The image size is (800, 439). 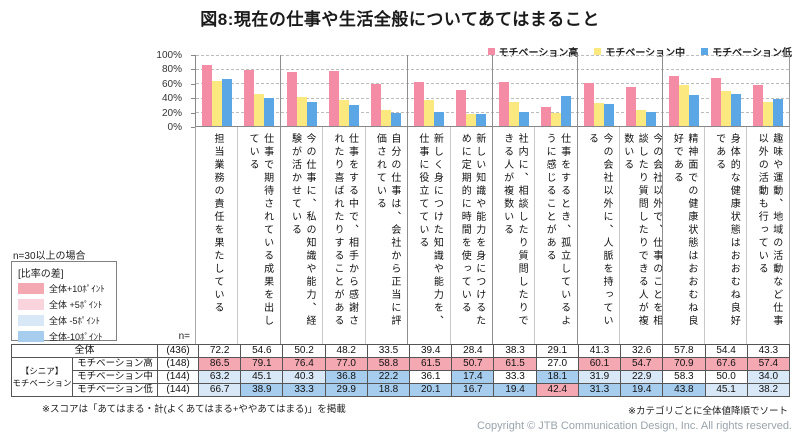 I want to click on legend-label-low: モチベーション低, so click(x=752, y=53).